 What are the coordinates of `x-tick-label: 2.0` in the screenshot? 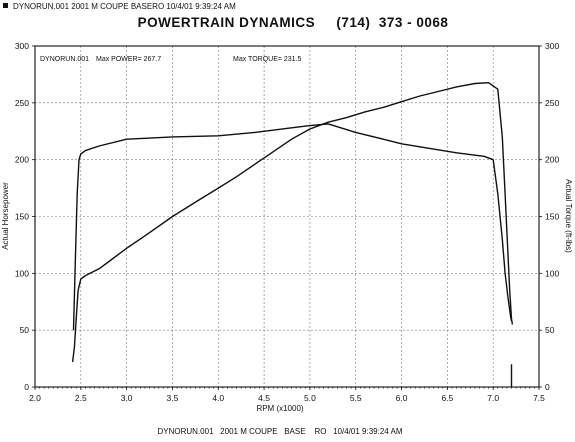 It's located at (35, 398).